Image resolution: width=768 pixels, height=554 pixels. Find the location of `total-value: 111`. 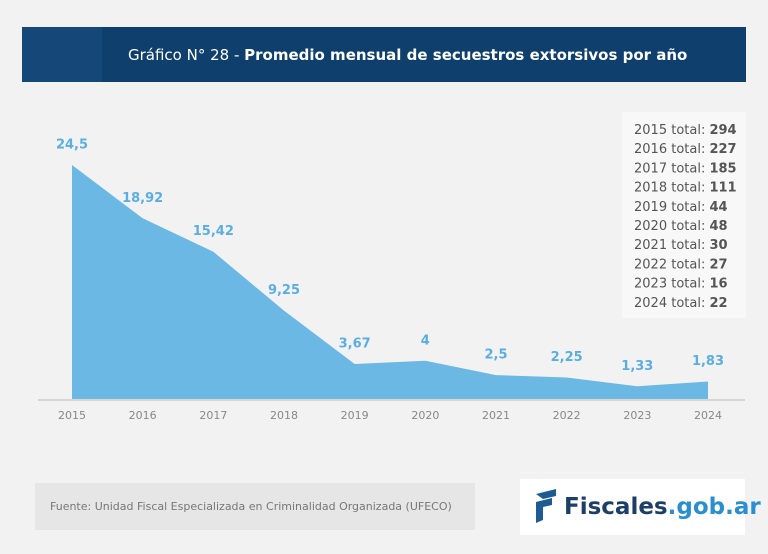

total-value: 111 is located at coordinates (722, 187).